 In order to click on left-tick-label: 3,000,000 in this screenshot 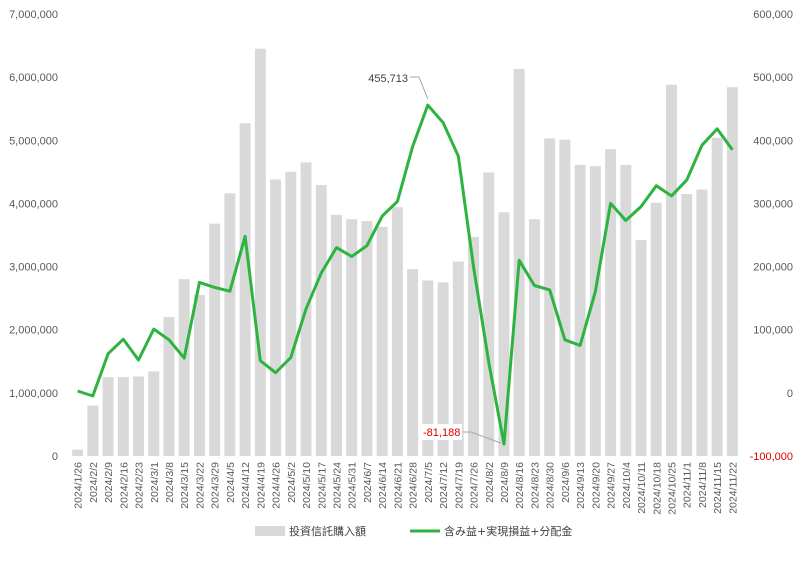, I will do `click(33, 268)`.